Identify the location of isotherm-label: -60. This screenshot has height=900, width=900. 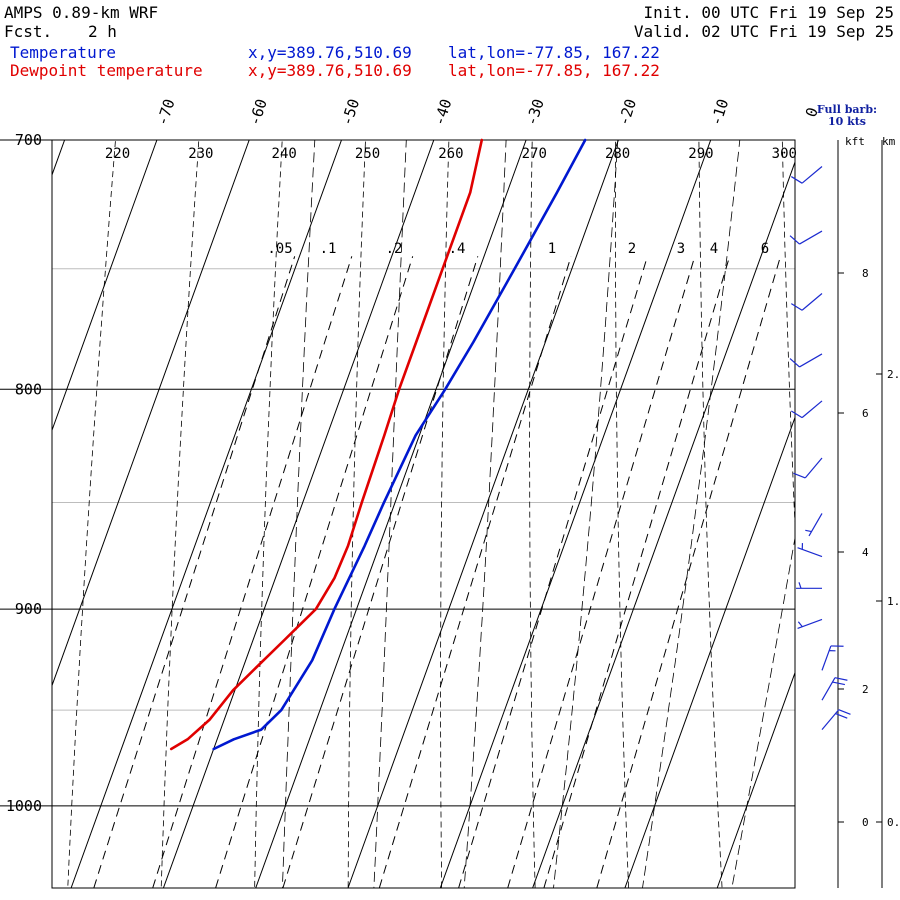
(257, 112).